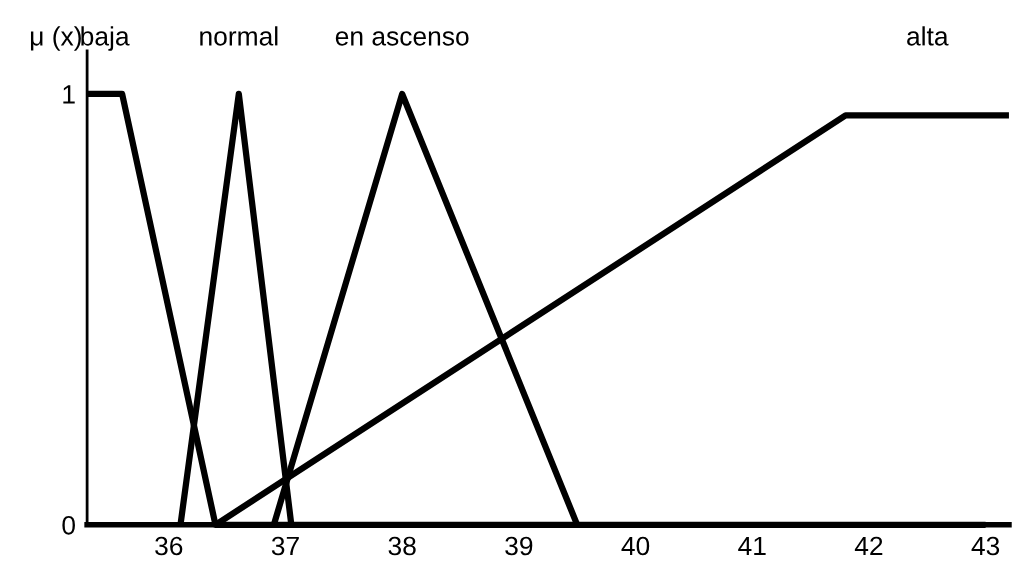 Image resolution: width=1013 pixels, height=578 pixels. What do you see at coordinates (868, 546) in the screenshot?
I see `x-tick-label: 42` at bounding box center [868, 546].